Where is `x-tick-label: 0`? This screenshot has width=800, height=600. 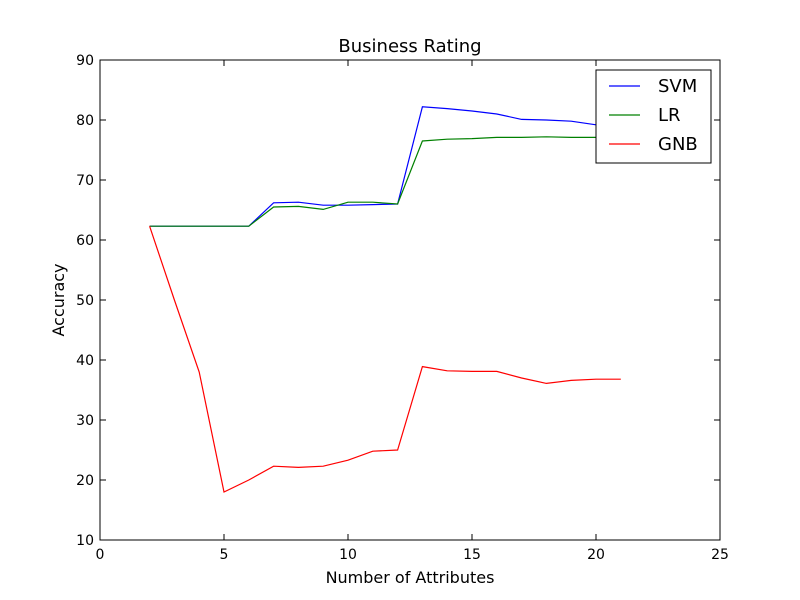 x-tick-label: 0 is located at coordinates (100, 555).